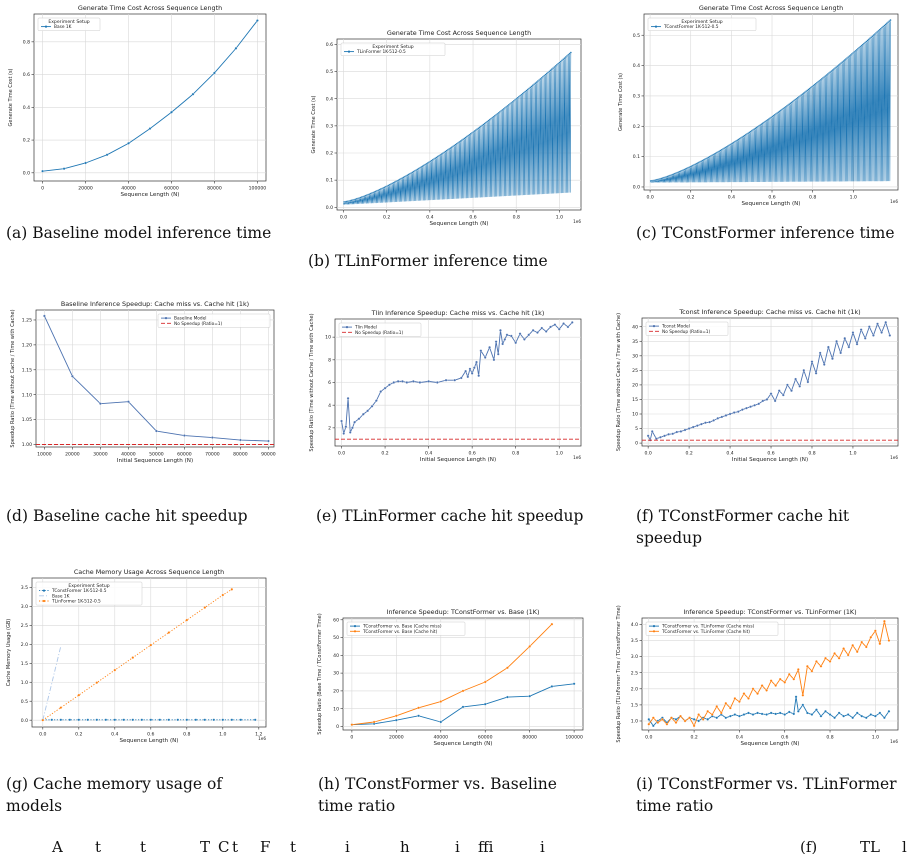 The image size is (914, 854). What do you see at coordinates (634, 722) in the screenshot?
I see `y-tick-label: 1.0` at bounding box center [634, 722].